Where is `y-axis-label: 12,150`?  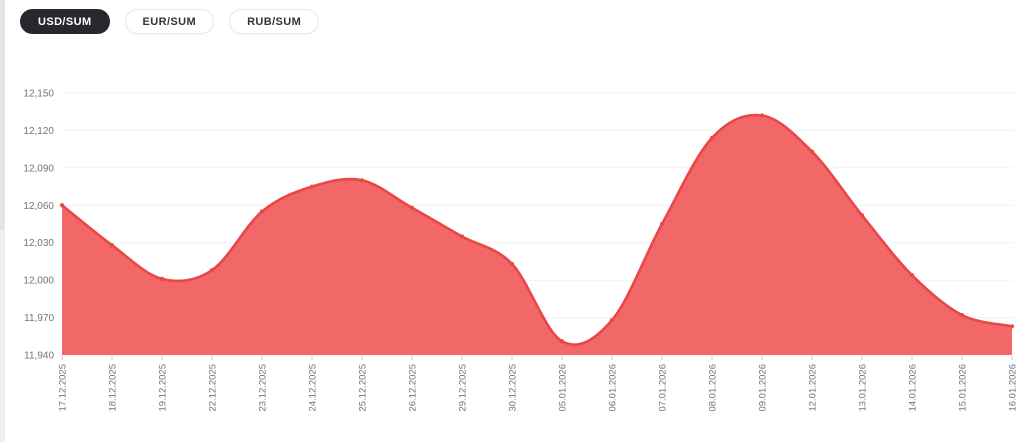 y-axis-label: 12,150 is located at coordinates (38, 94).